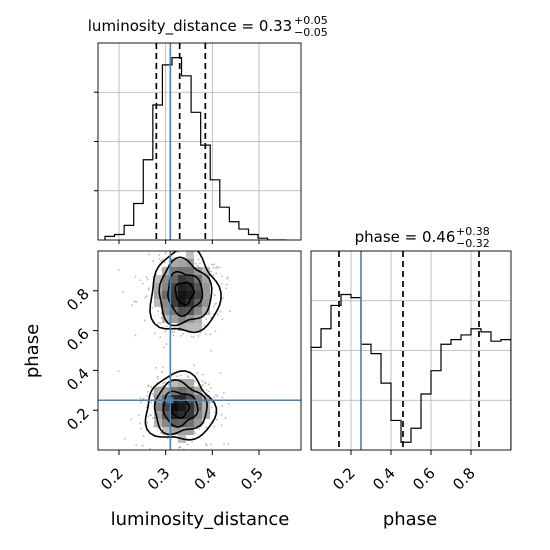 This screenshot has width=550, height=550. I want to click on x-axis-label-luminosity-distance: luminosity_distance, so click(200, 519).